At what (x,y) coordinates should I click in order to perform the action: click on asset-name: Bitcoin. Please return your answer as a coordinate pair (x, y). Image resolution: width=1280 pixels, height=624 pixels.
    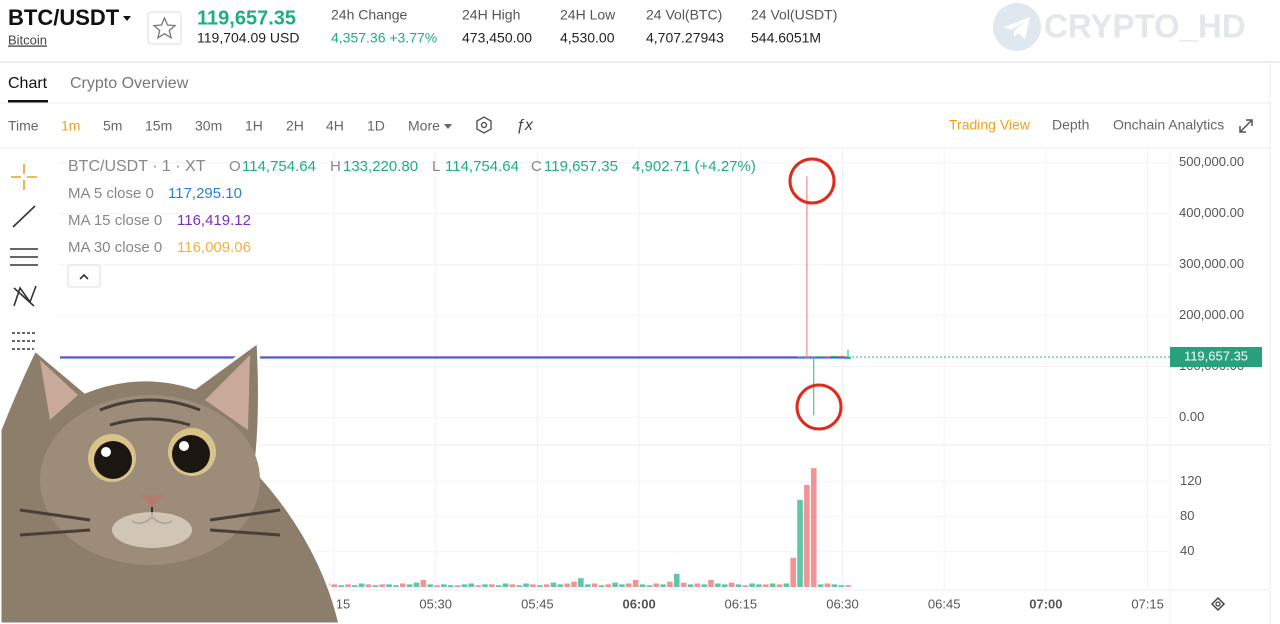
    Looking at the image, I should click on (27, 39).